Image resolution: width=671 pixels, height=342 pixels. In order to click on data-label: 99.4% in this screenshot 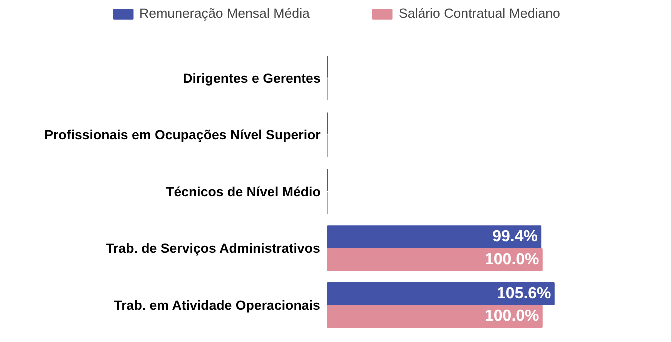, I will do `click(515, 237)`.